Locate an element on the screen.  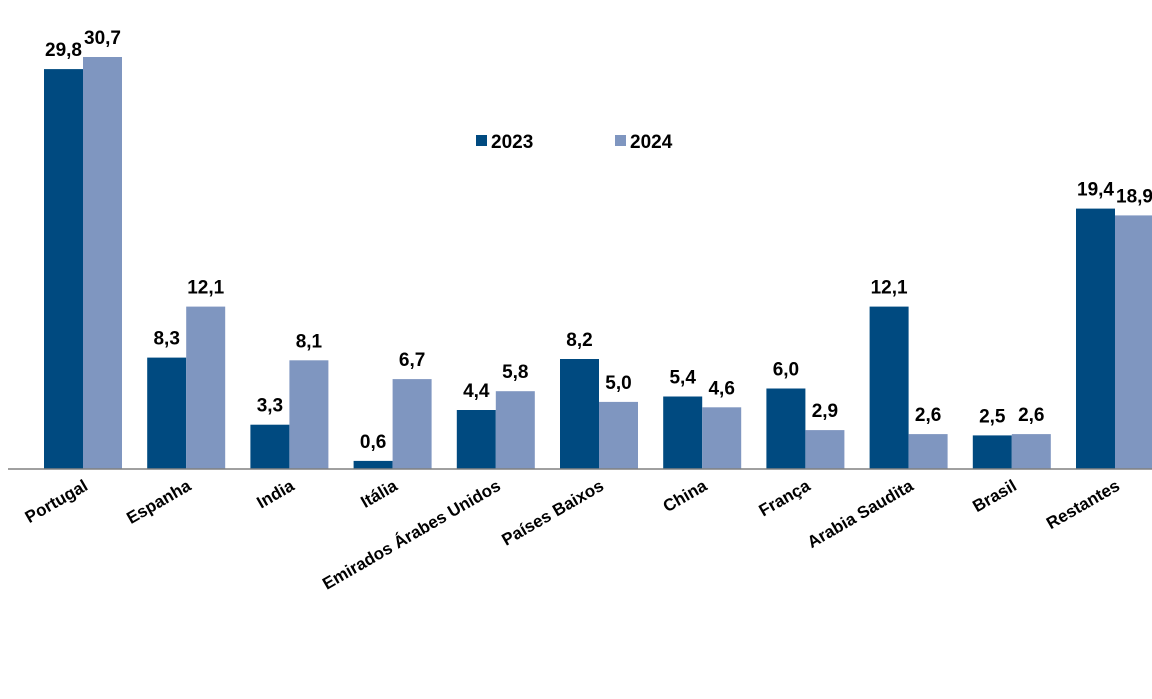
bar-arabia-saudita-2023 is located at coordinates (889, 387).